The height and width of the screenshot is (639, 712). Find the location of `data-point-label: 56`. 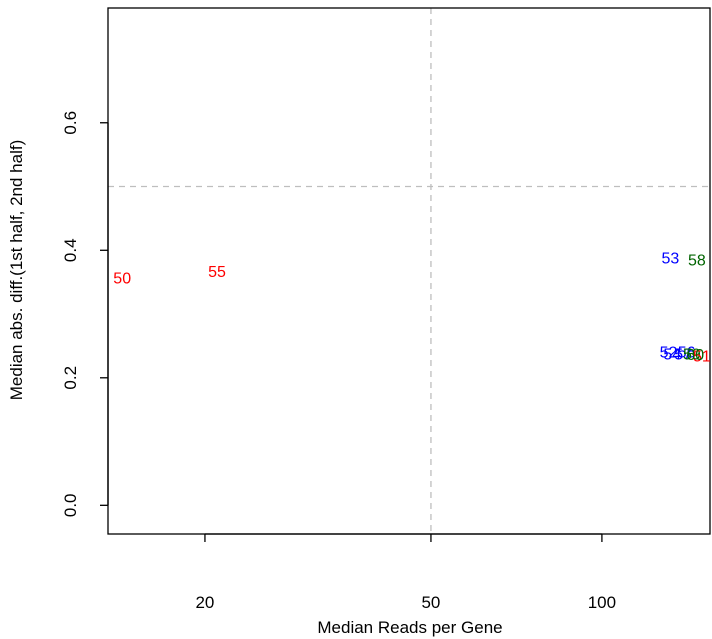

data-point-label: 56 is located at coordinates (687, 352).